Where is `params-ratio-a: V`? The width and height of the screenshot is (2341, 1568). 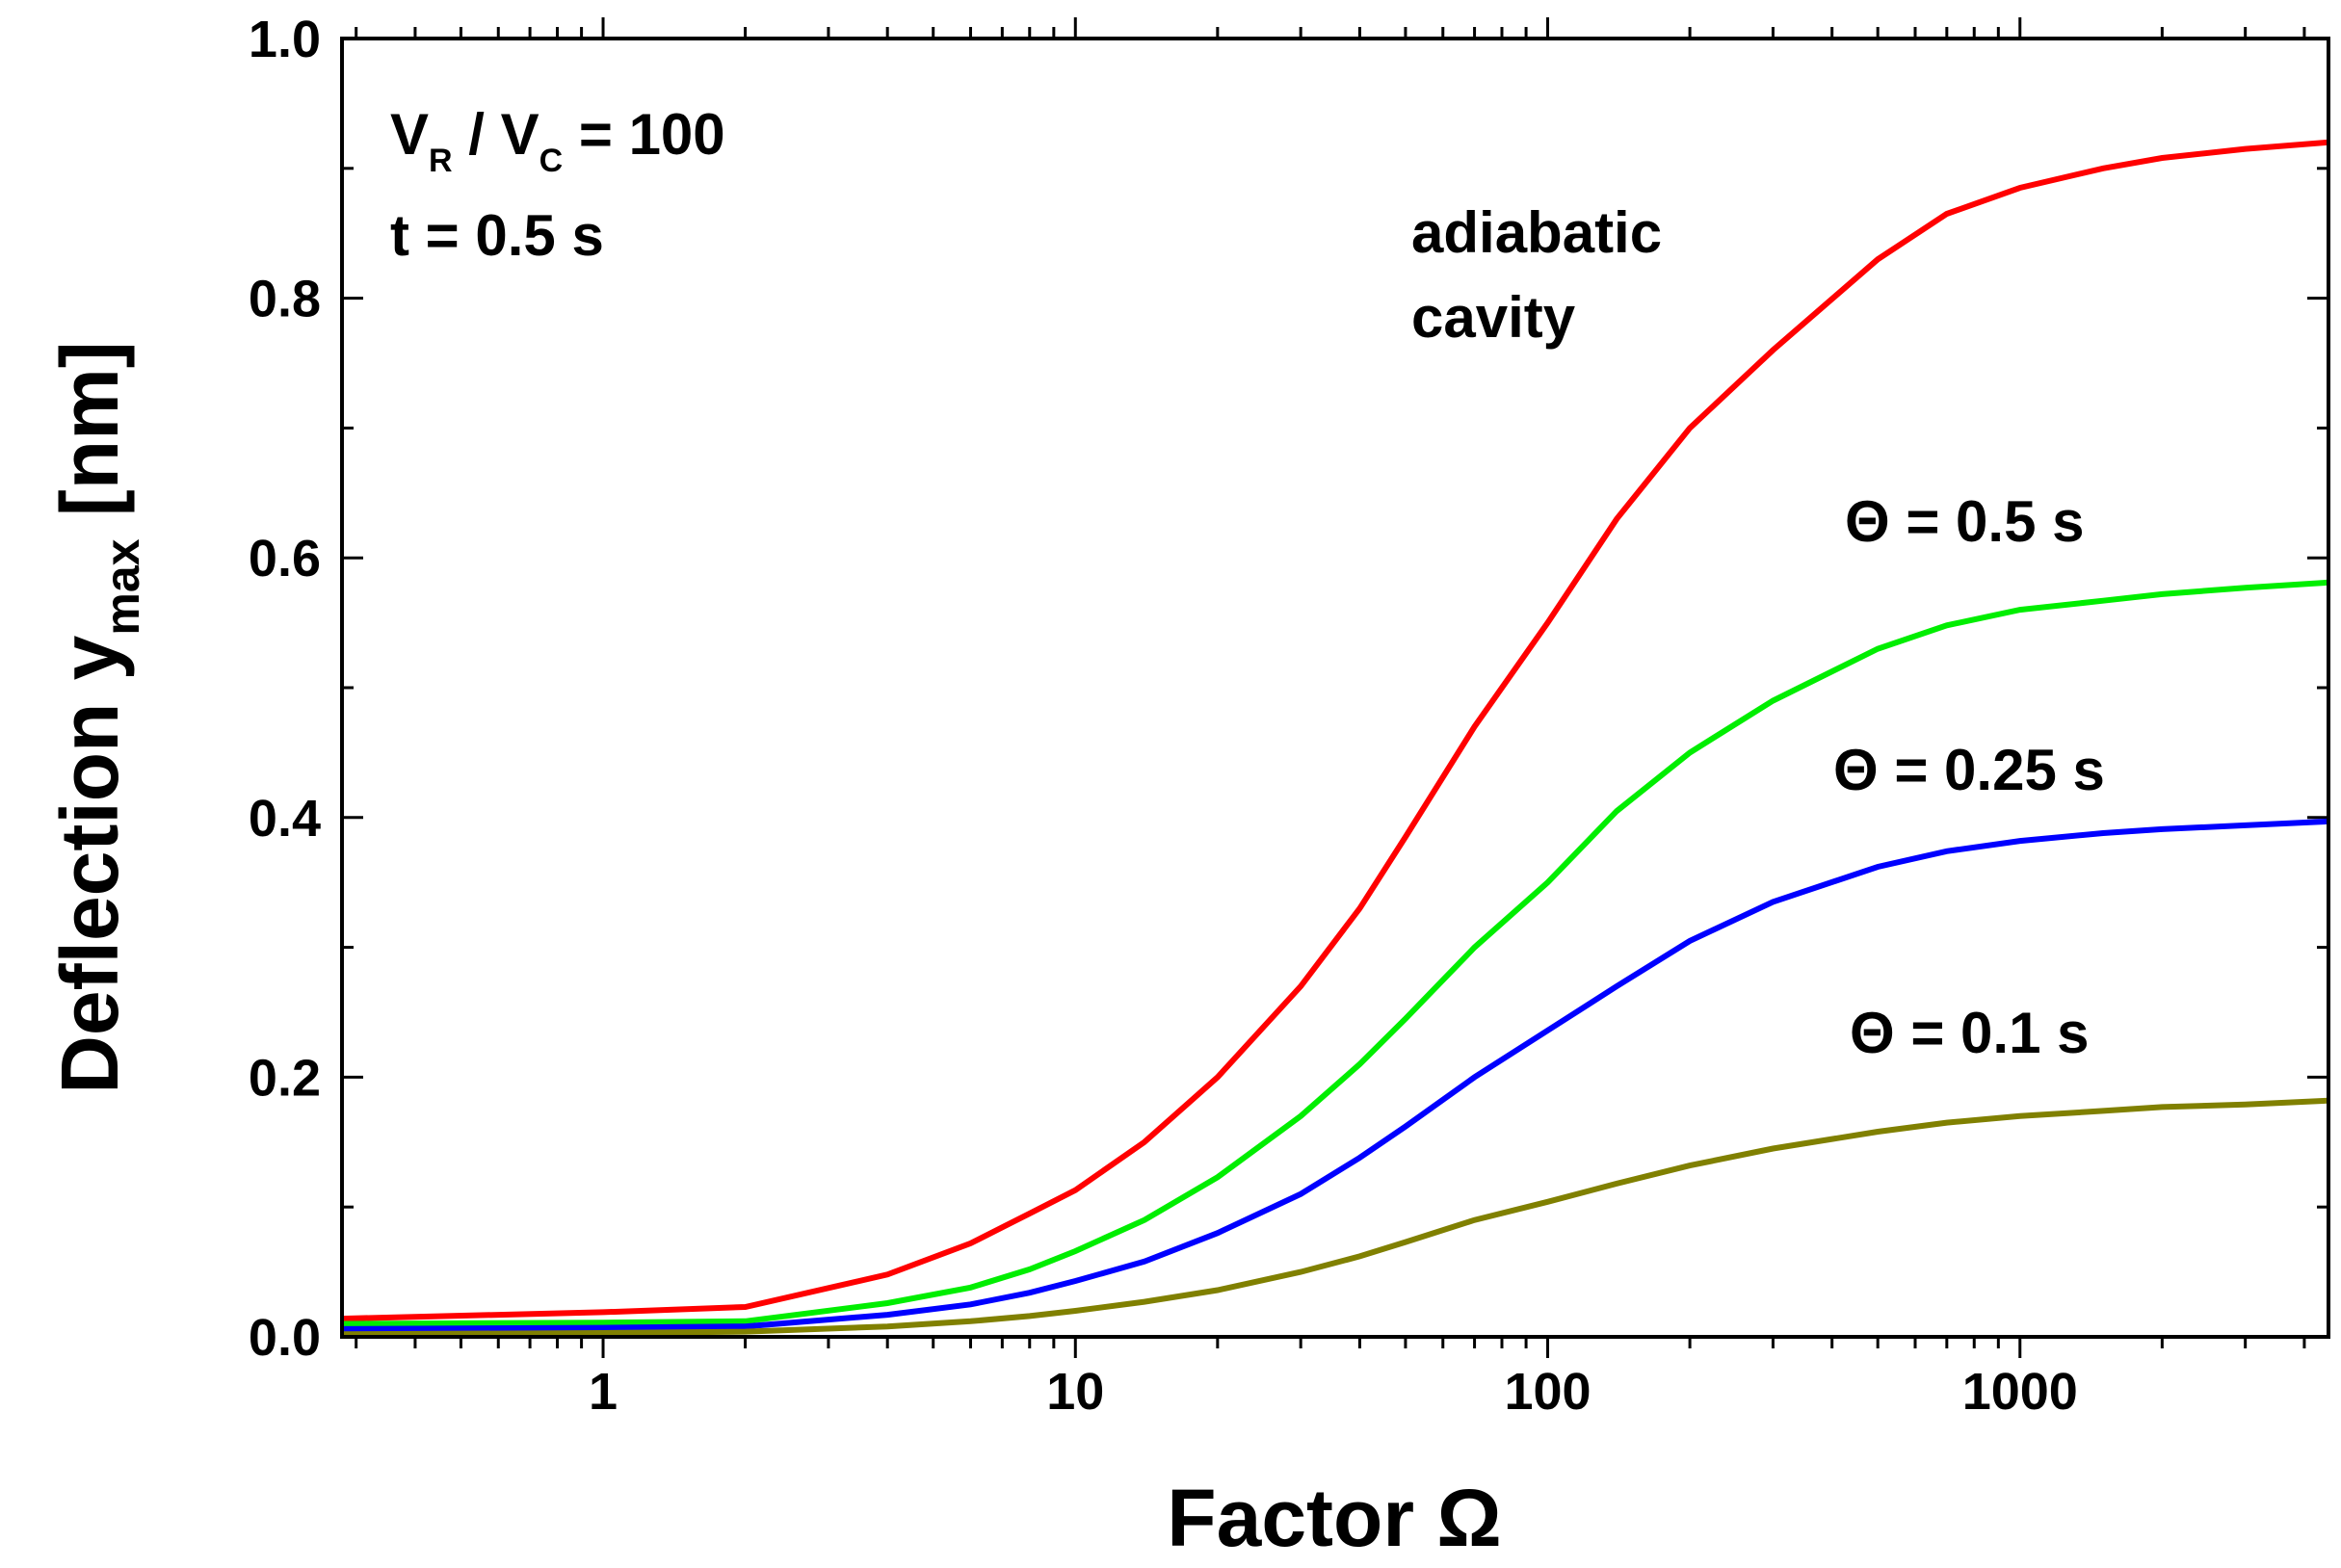 params-ratio-a: V is located at coordinates (409, 134).